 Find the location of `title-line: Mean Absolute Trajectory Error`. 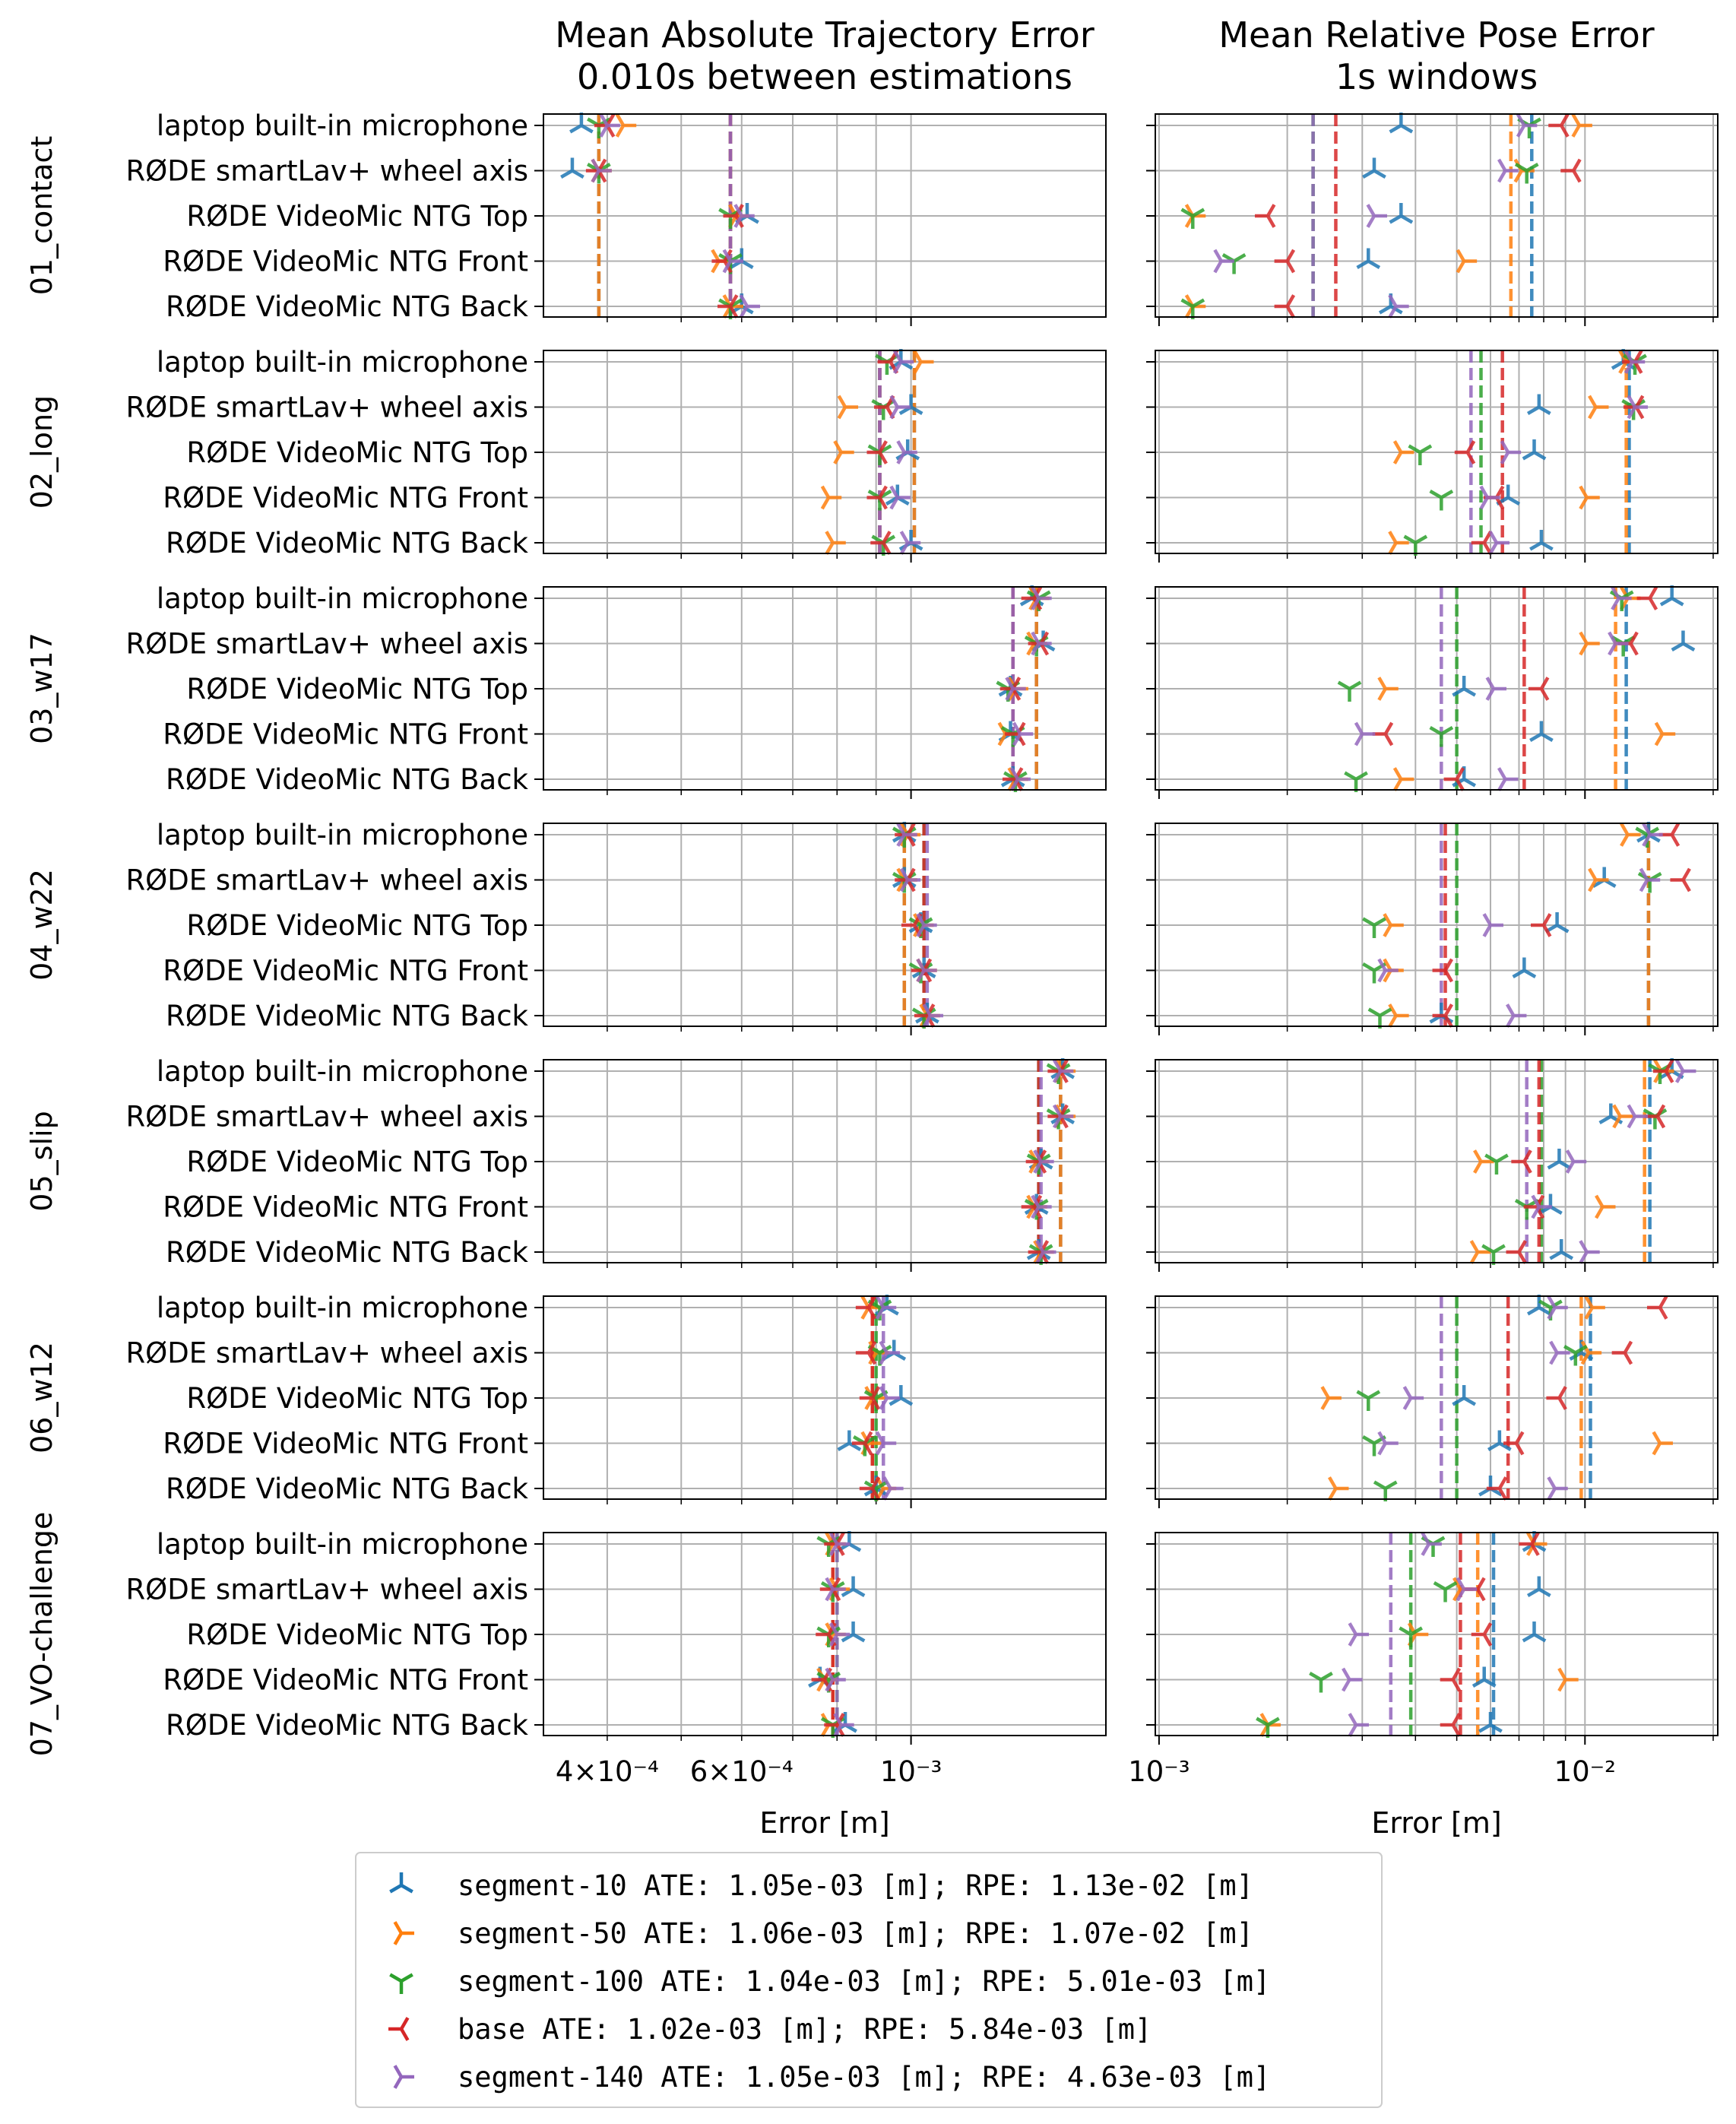

title-line: Mean Absolute Trajectory Error is located at coordinates (825, 34).